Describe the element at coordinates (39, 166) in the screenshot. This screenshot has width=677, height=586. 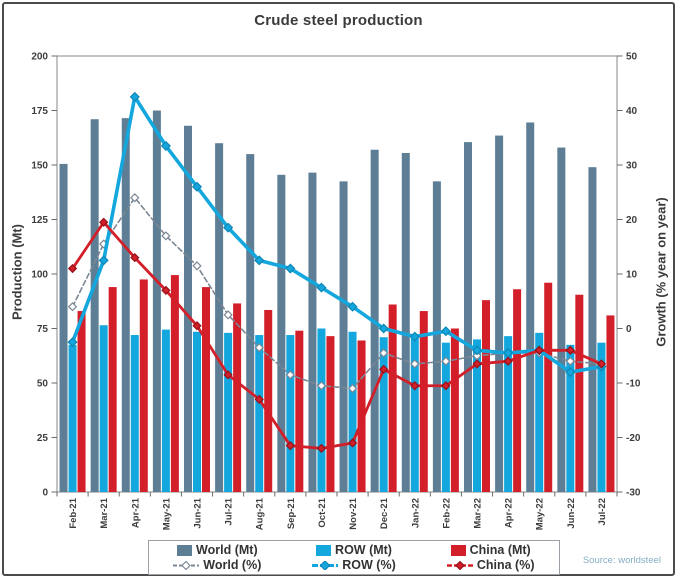
I see `svg-text: 150` at that location.